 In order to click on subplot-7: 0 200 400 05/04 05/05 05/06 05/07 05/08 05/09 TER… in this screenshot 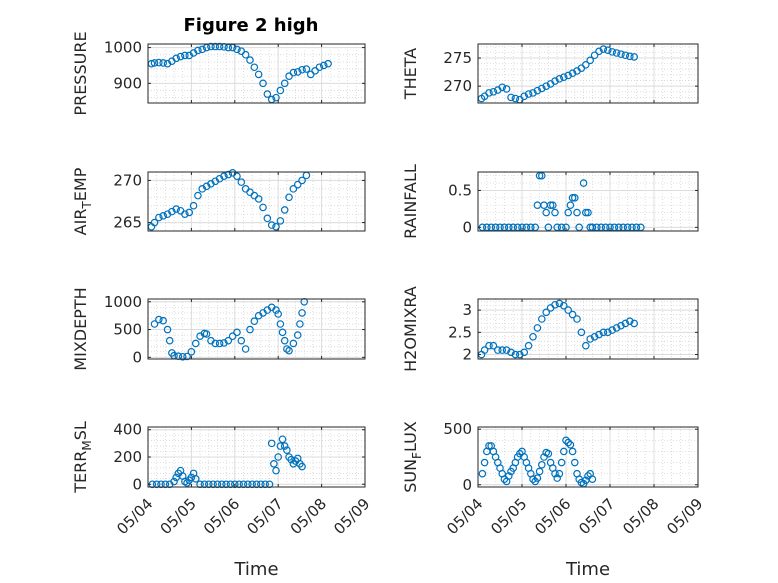, I will do `click(222, 500)`.